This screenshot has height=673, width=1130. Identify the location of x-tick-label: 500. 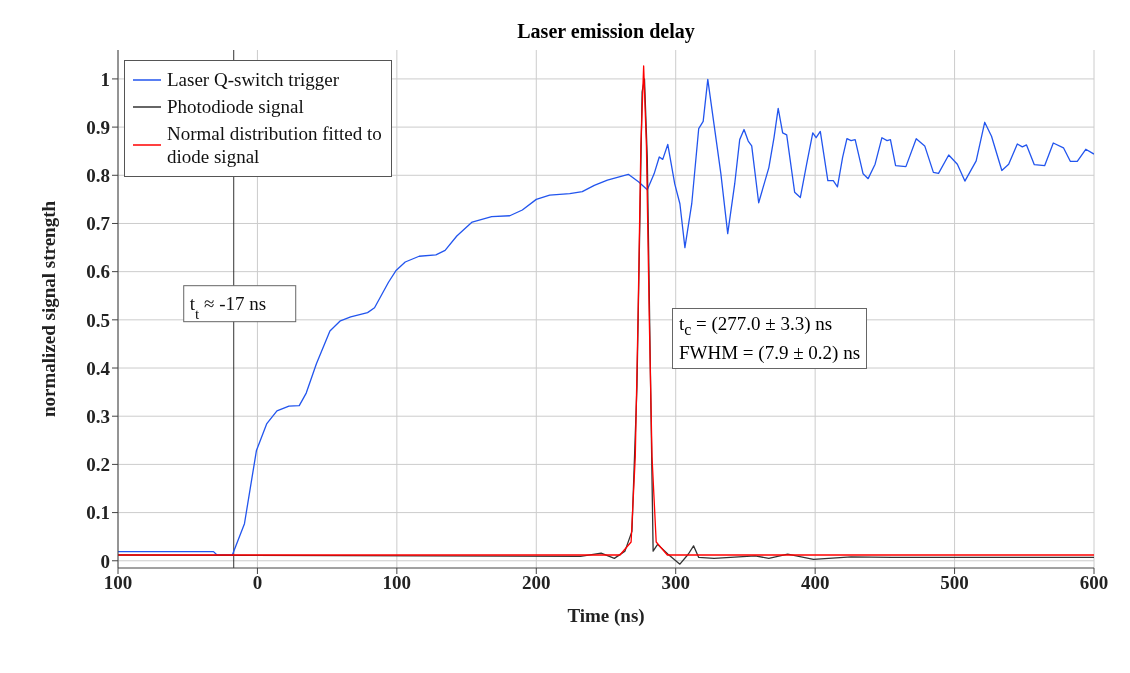
(954, 583).